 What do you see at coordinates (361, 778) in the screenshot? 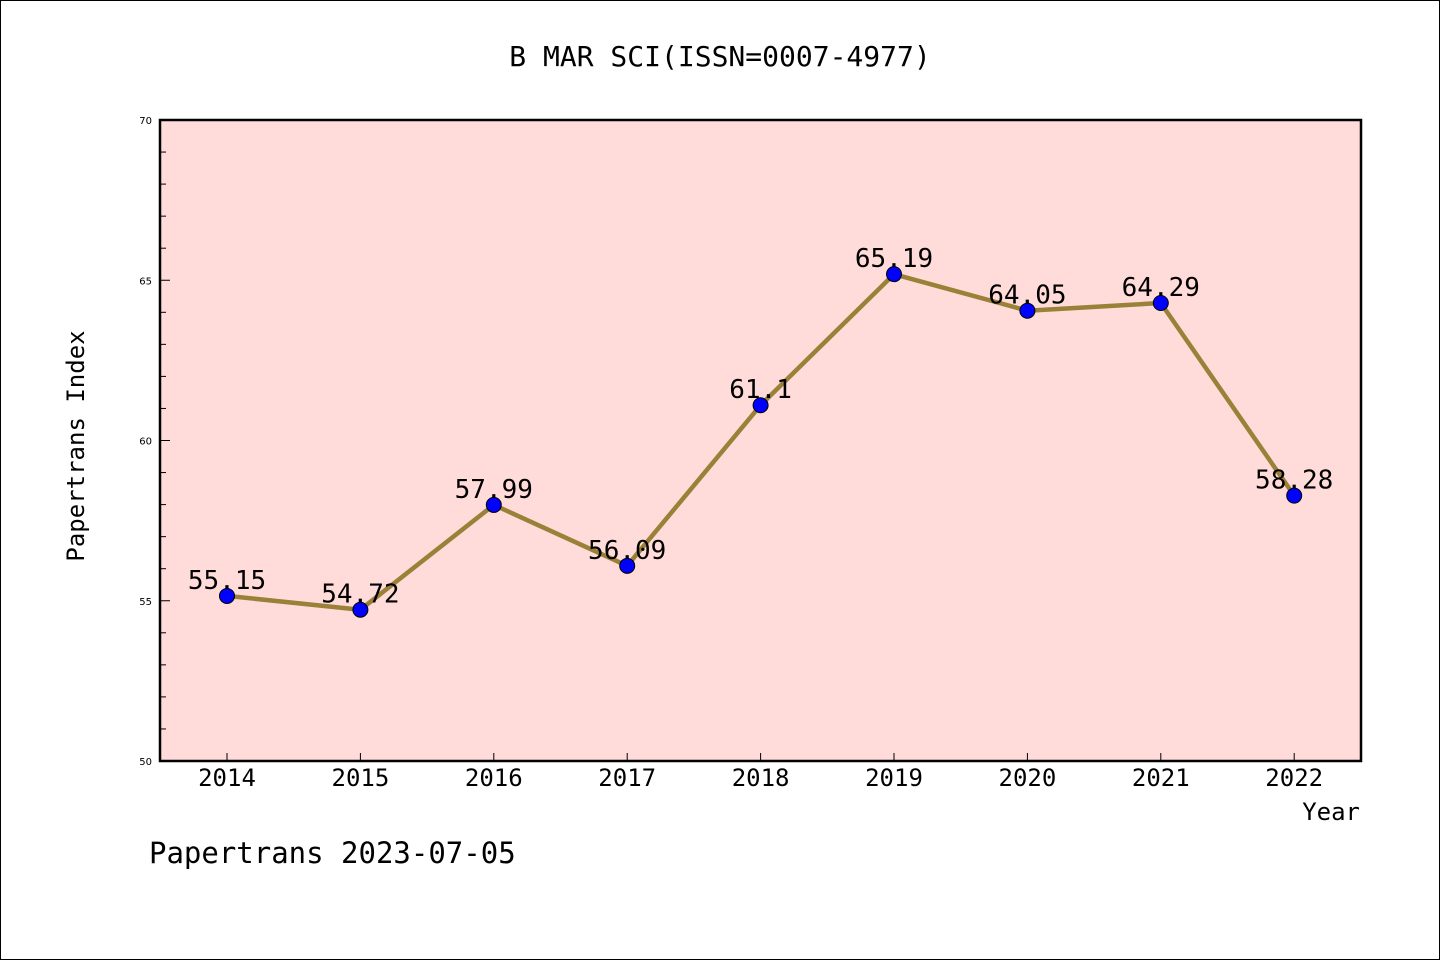
I see `x-tick-label: 2015` at bounding box center [361, 778].